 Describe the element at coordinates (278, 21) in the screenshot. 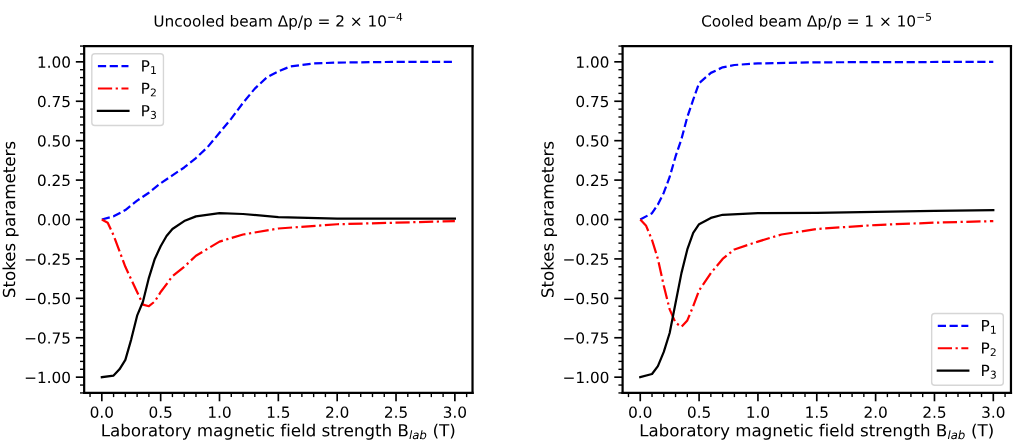

I see `chart-title: Uncooled beam Δp/p = 2 × 10$^{−4}$` at that location.